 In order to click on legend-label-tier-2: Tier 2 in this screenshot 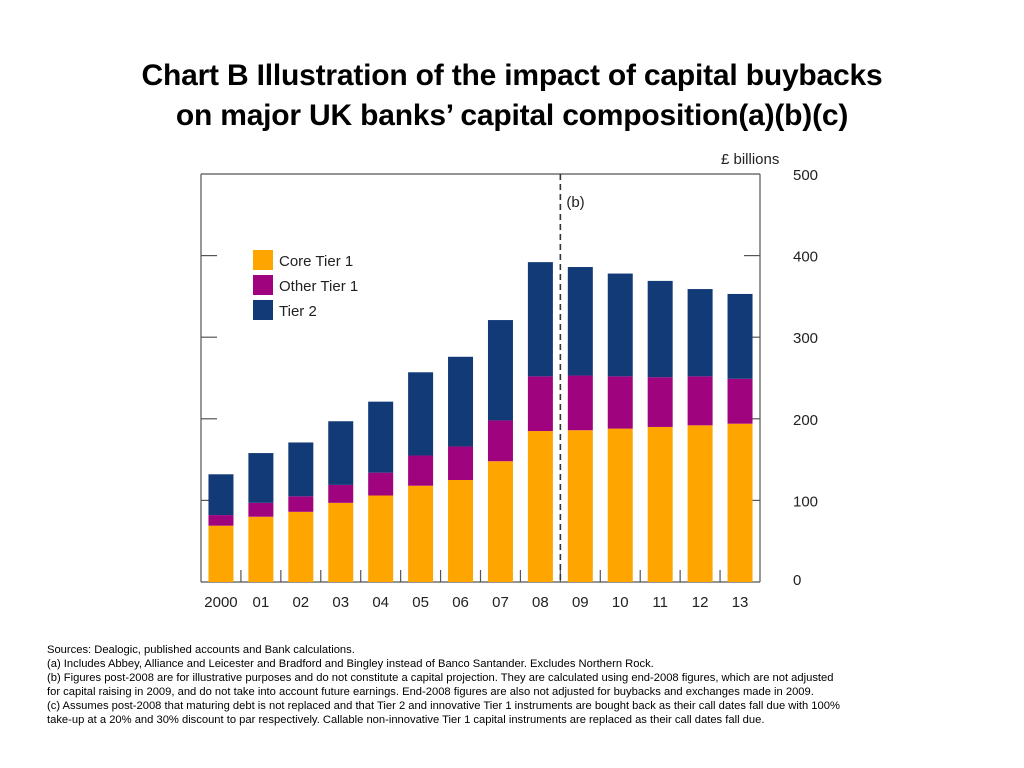, I will do `click(298, 311)`.